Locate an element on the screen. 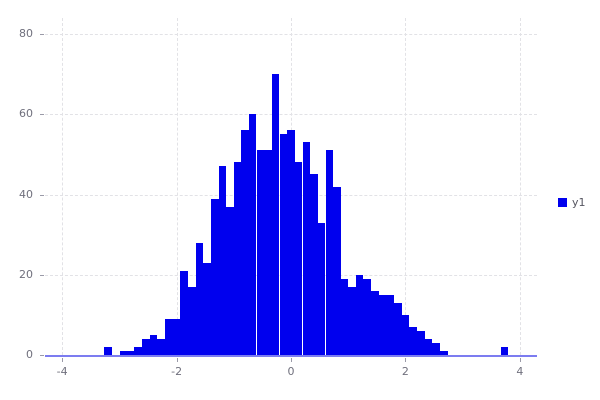 This screenshot has height=400, width=600. y-tick-label: 40 is located at coordinates (26, 194).